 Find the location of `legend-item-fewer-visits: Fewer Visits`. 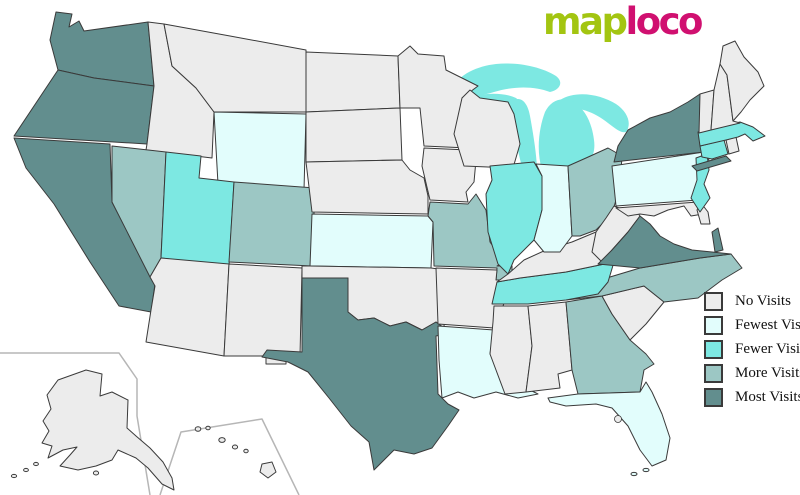

legend-item-fewer-visits: Fewer Visits is located at coordinates (752, 349).